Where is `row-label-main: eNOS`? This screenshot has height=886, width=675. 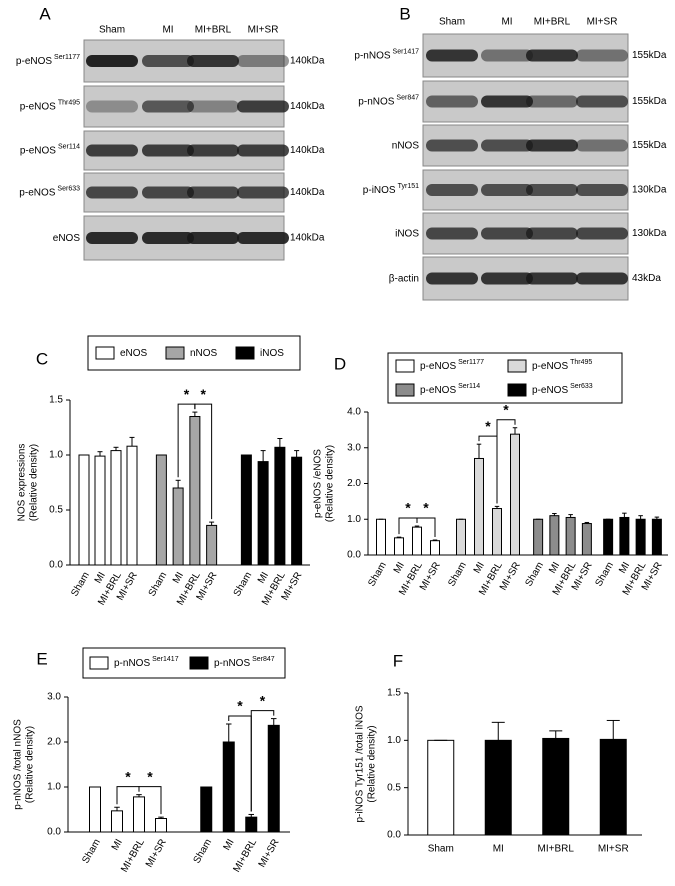 row-label-main: eNOS is located at coordinates (67, 238).